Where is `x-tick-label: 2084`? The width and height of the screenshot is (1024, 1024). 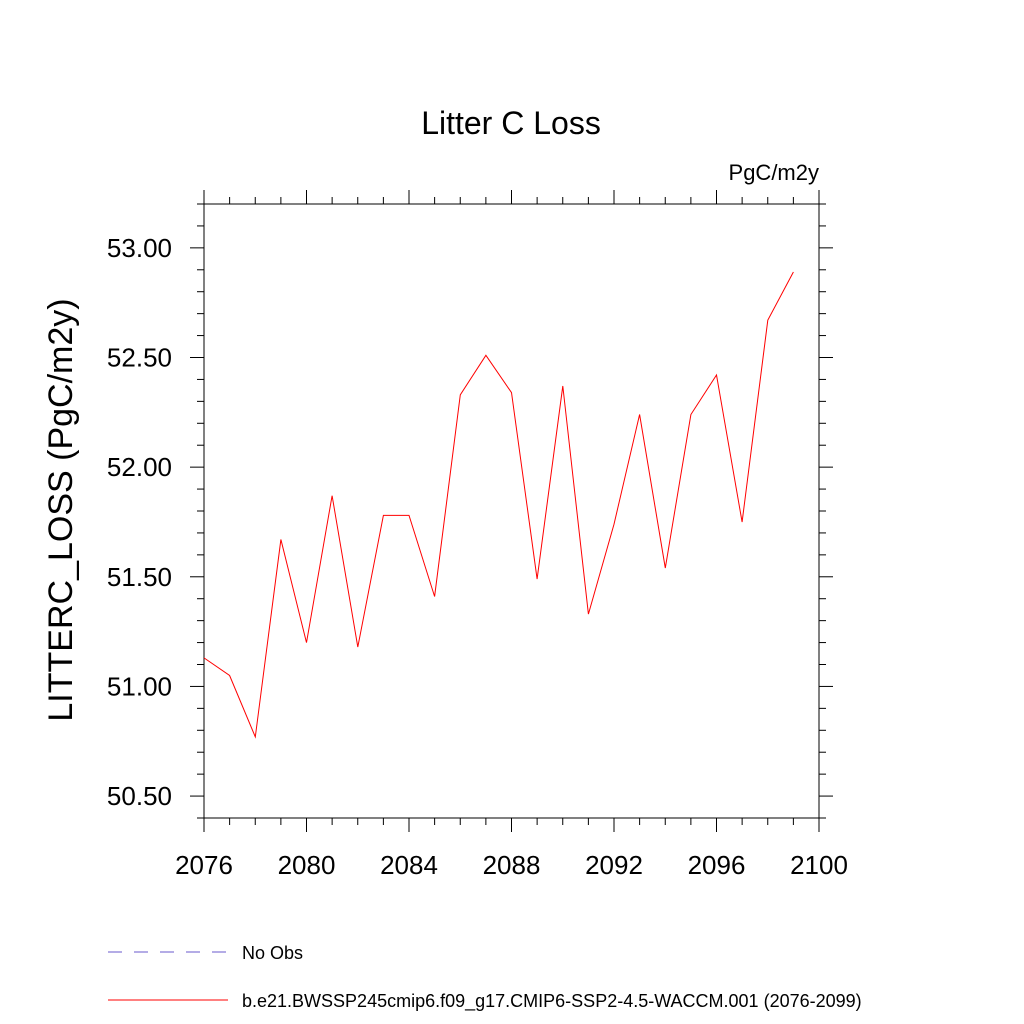
x-tick-label: 2084 is located at coordinates (409, 865).